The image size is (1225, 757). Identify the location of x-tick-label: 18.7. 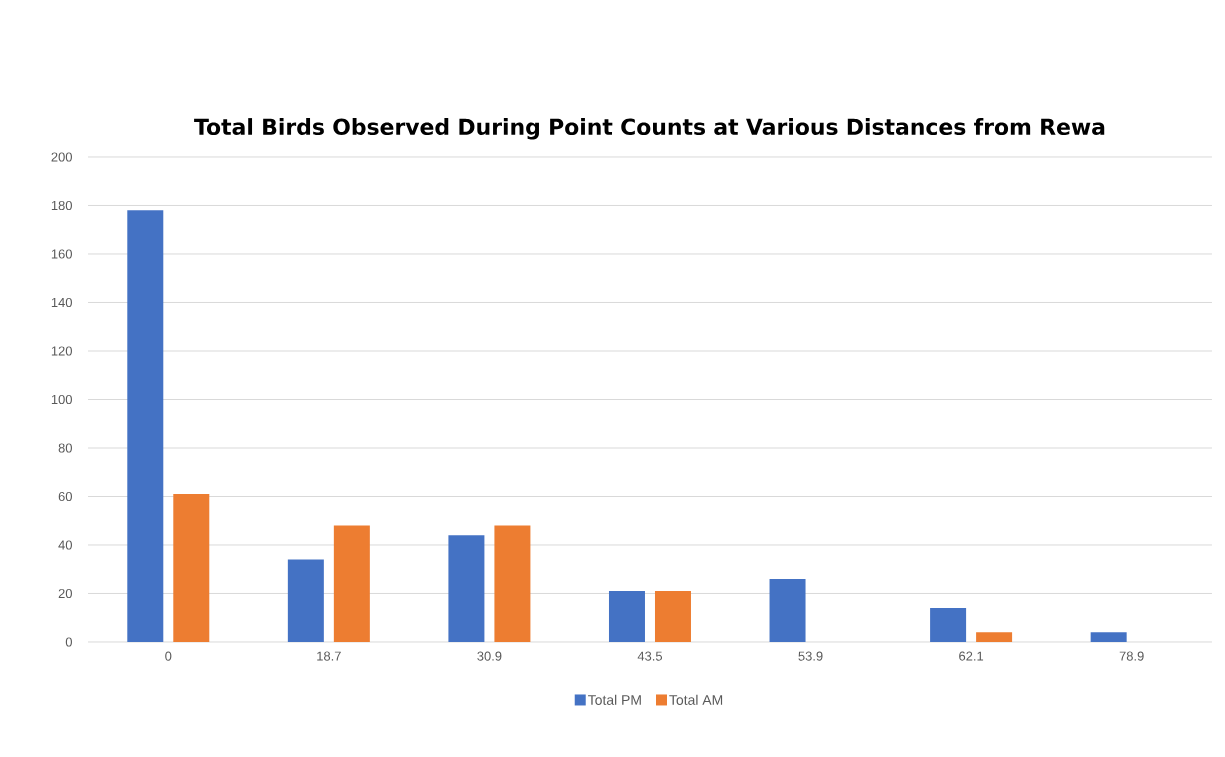
(329, 656).